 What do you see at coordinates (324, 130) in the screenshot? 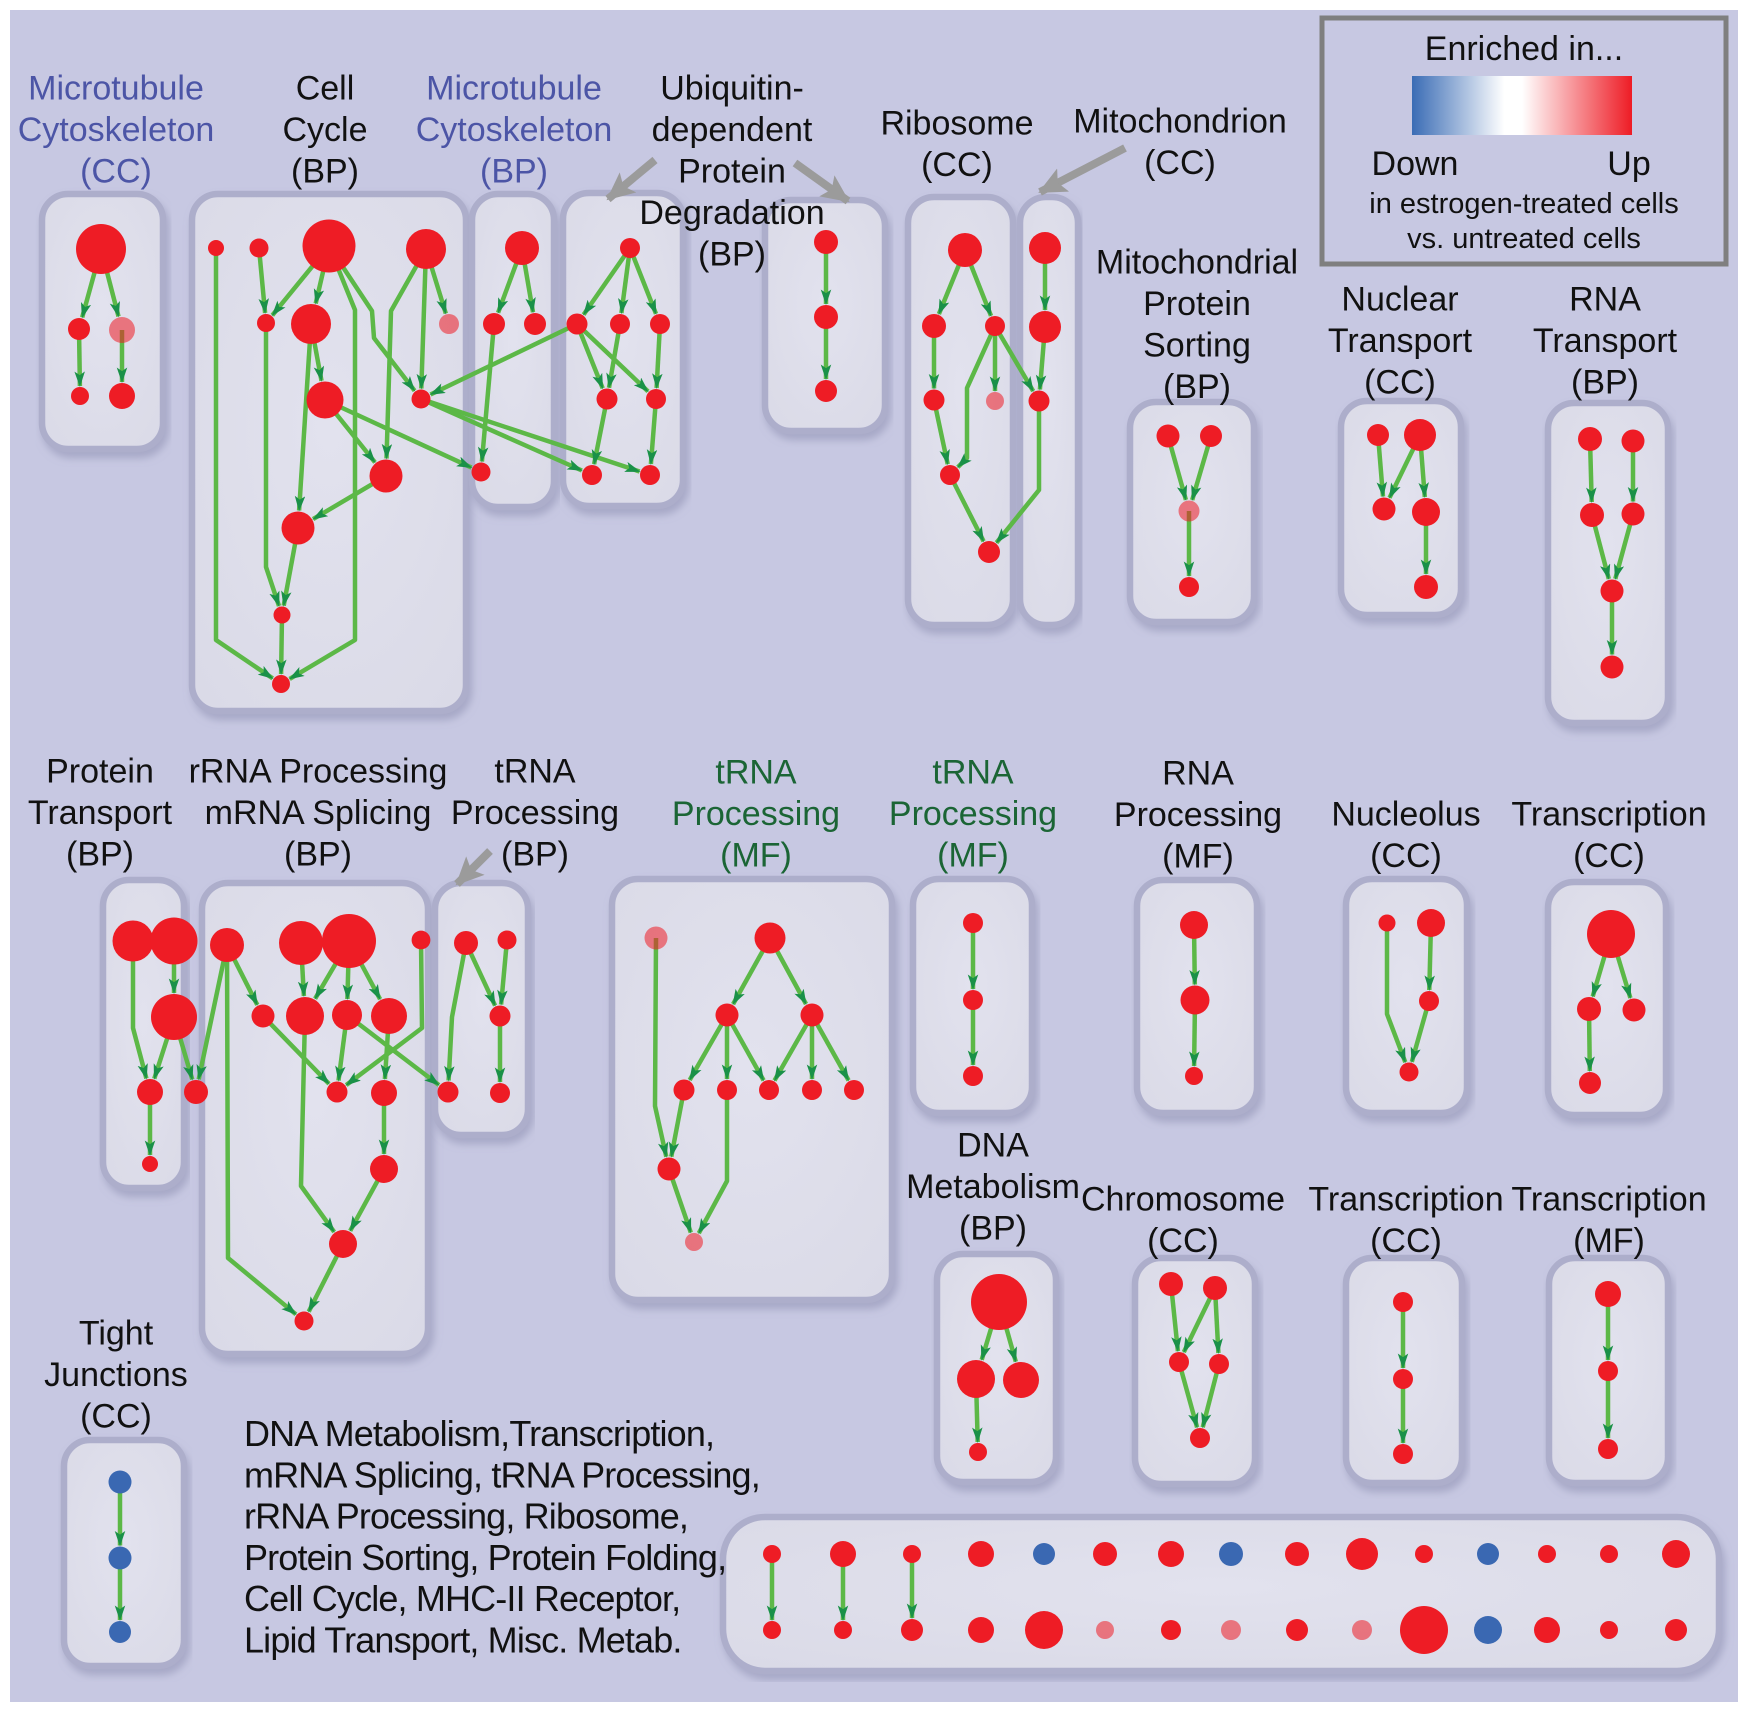
I see `svg-text: Cycle` at bounding box center [324, 130].